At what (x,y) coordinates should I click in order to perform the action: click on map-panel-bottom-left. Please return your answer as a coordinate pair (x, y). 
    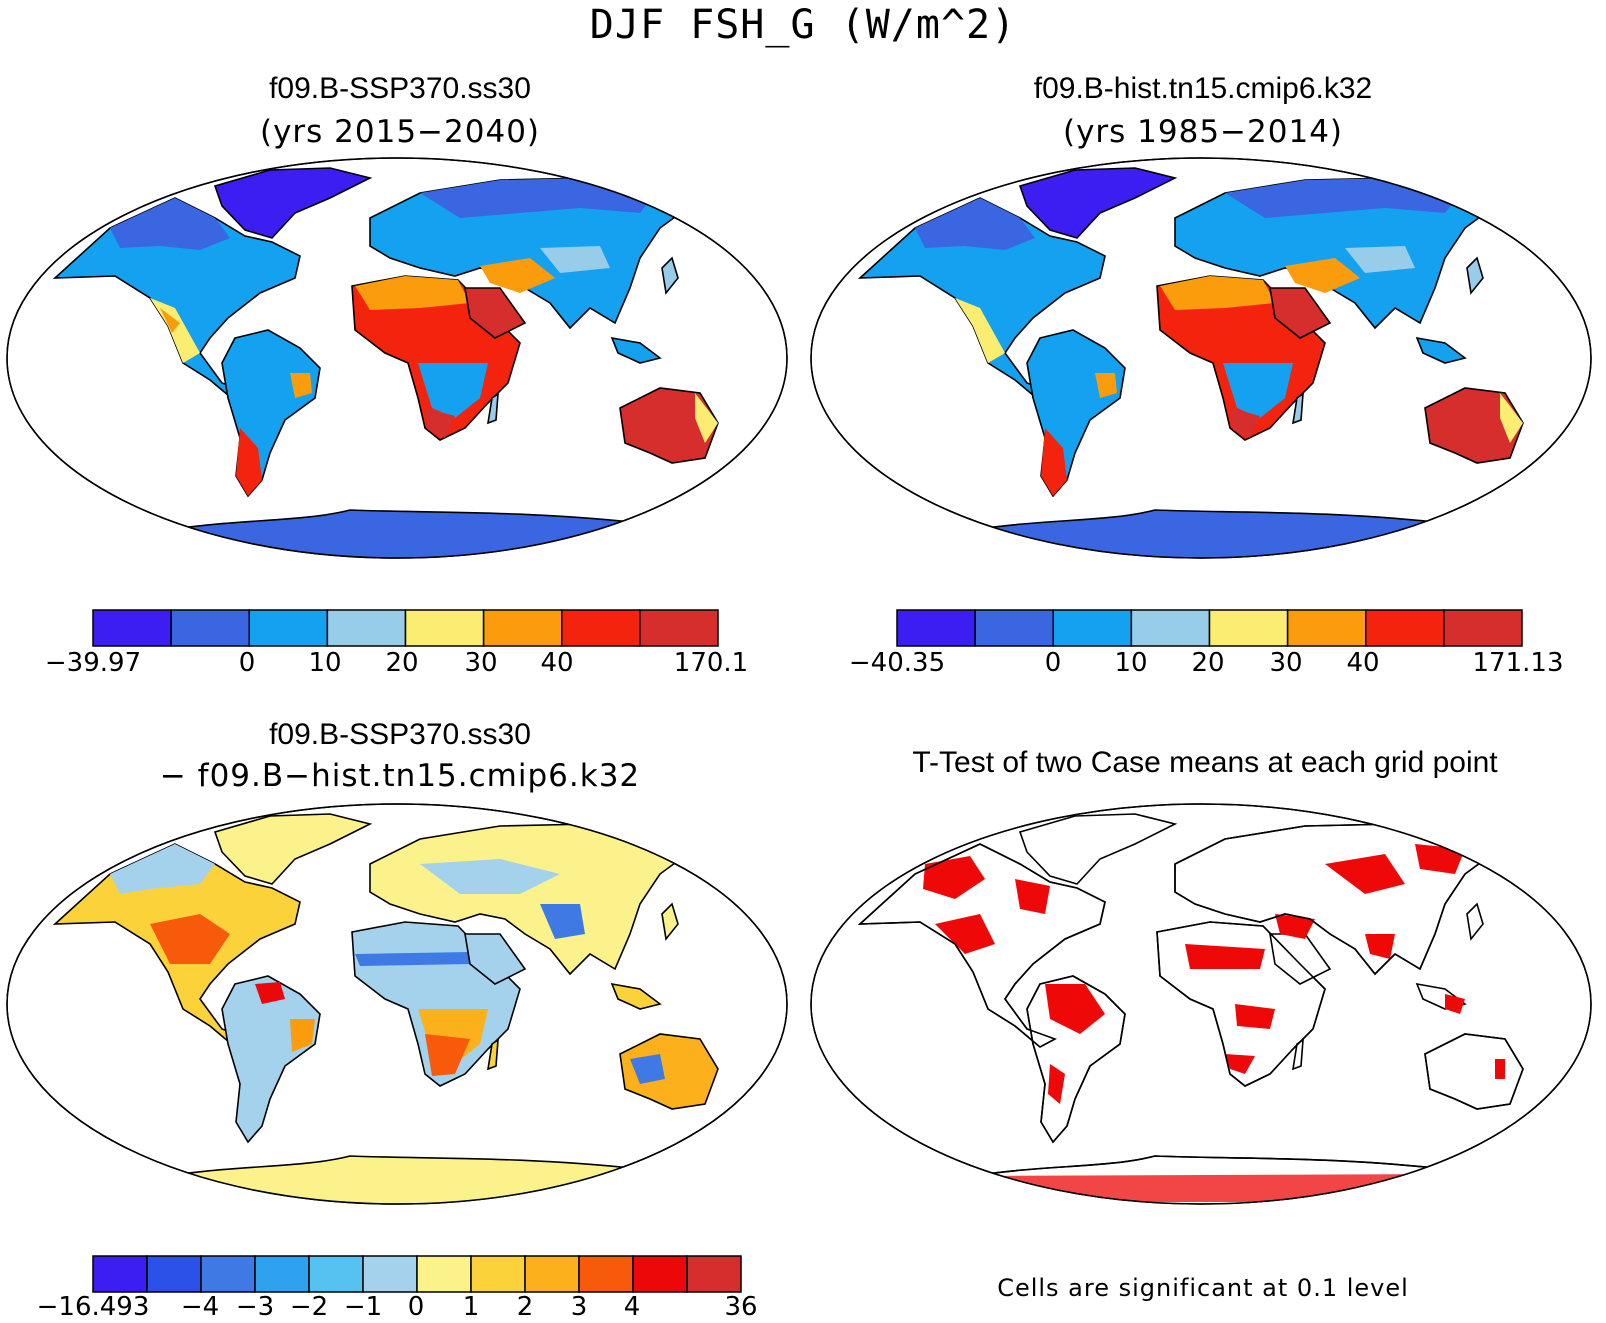
    Looking at the image, I should click on (397, 1004).